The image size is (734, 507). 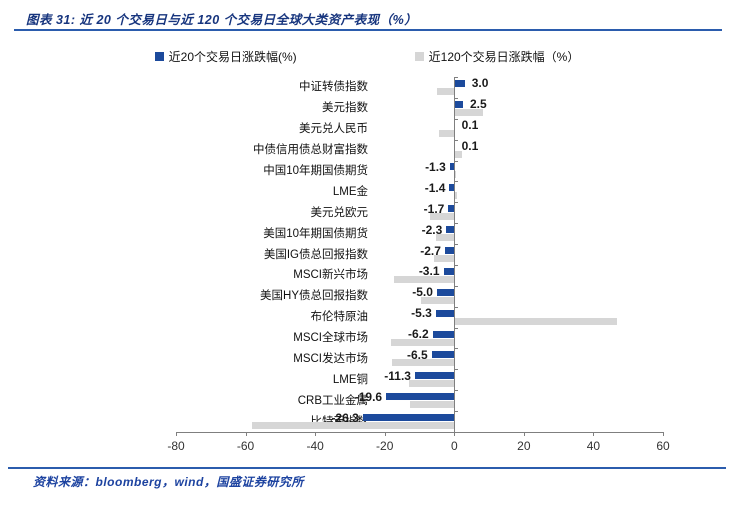 I want to click on value-label: 2.5, so click(x=478, y=104).